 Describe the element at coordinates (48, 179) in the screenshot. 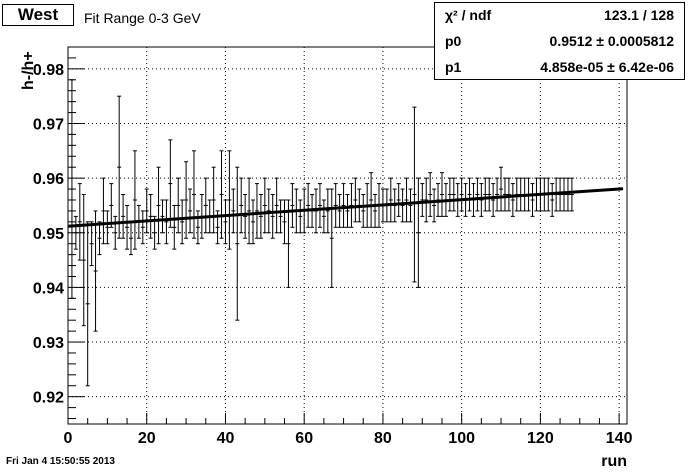

I see `y-tick-label: 0.96` at that location.